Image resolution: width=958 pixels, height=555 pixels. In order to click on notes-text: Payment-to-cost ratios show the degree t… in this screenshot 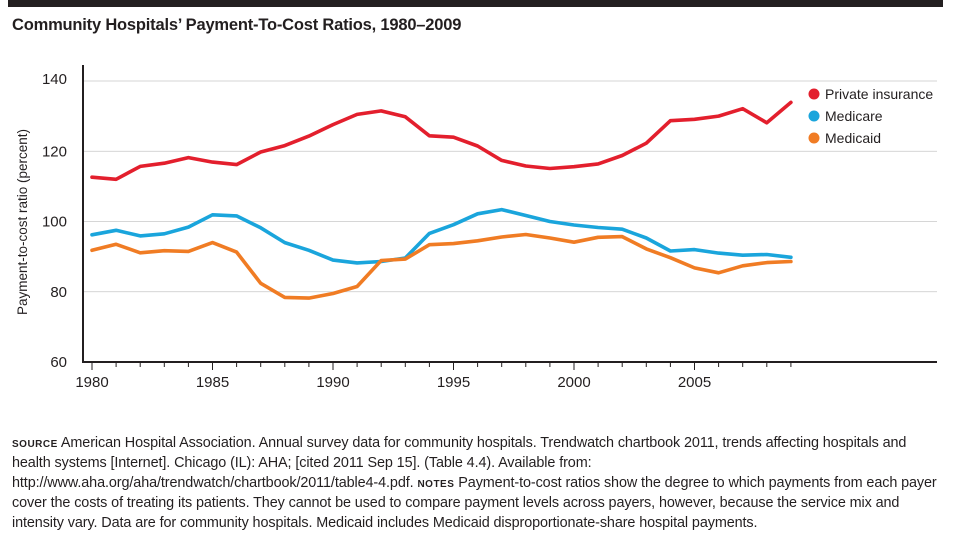, I will do `click(474, 503)`.